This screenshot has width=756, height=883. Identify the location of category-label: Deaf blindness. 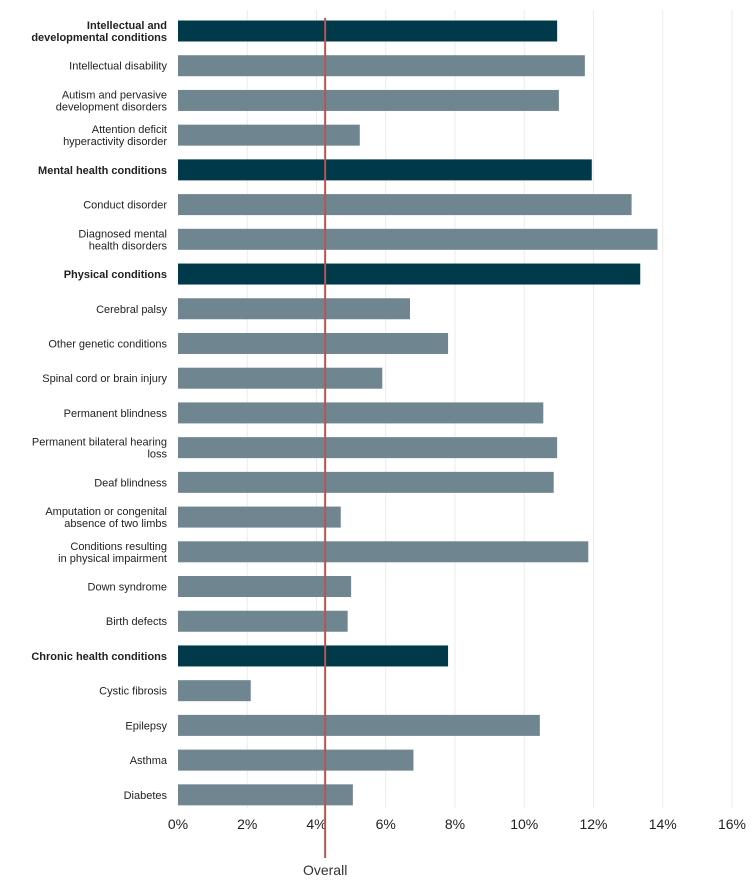
(130, 483).